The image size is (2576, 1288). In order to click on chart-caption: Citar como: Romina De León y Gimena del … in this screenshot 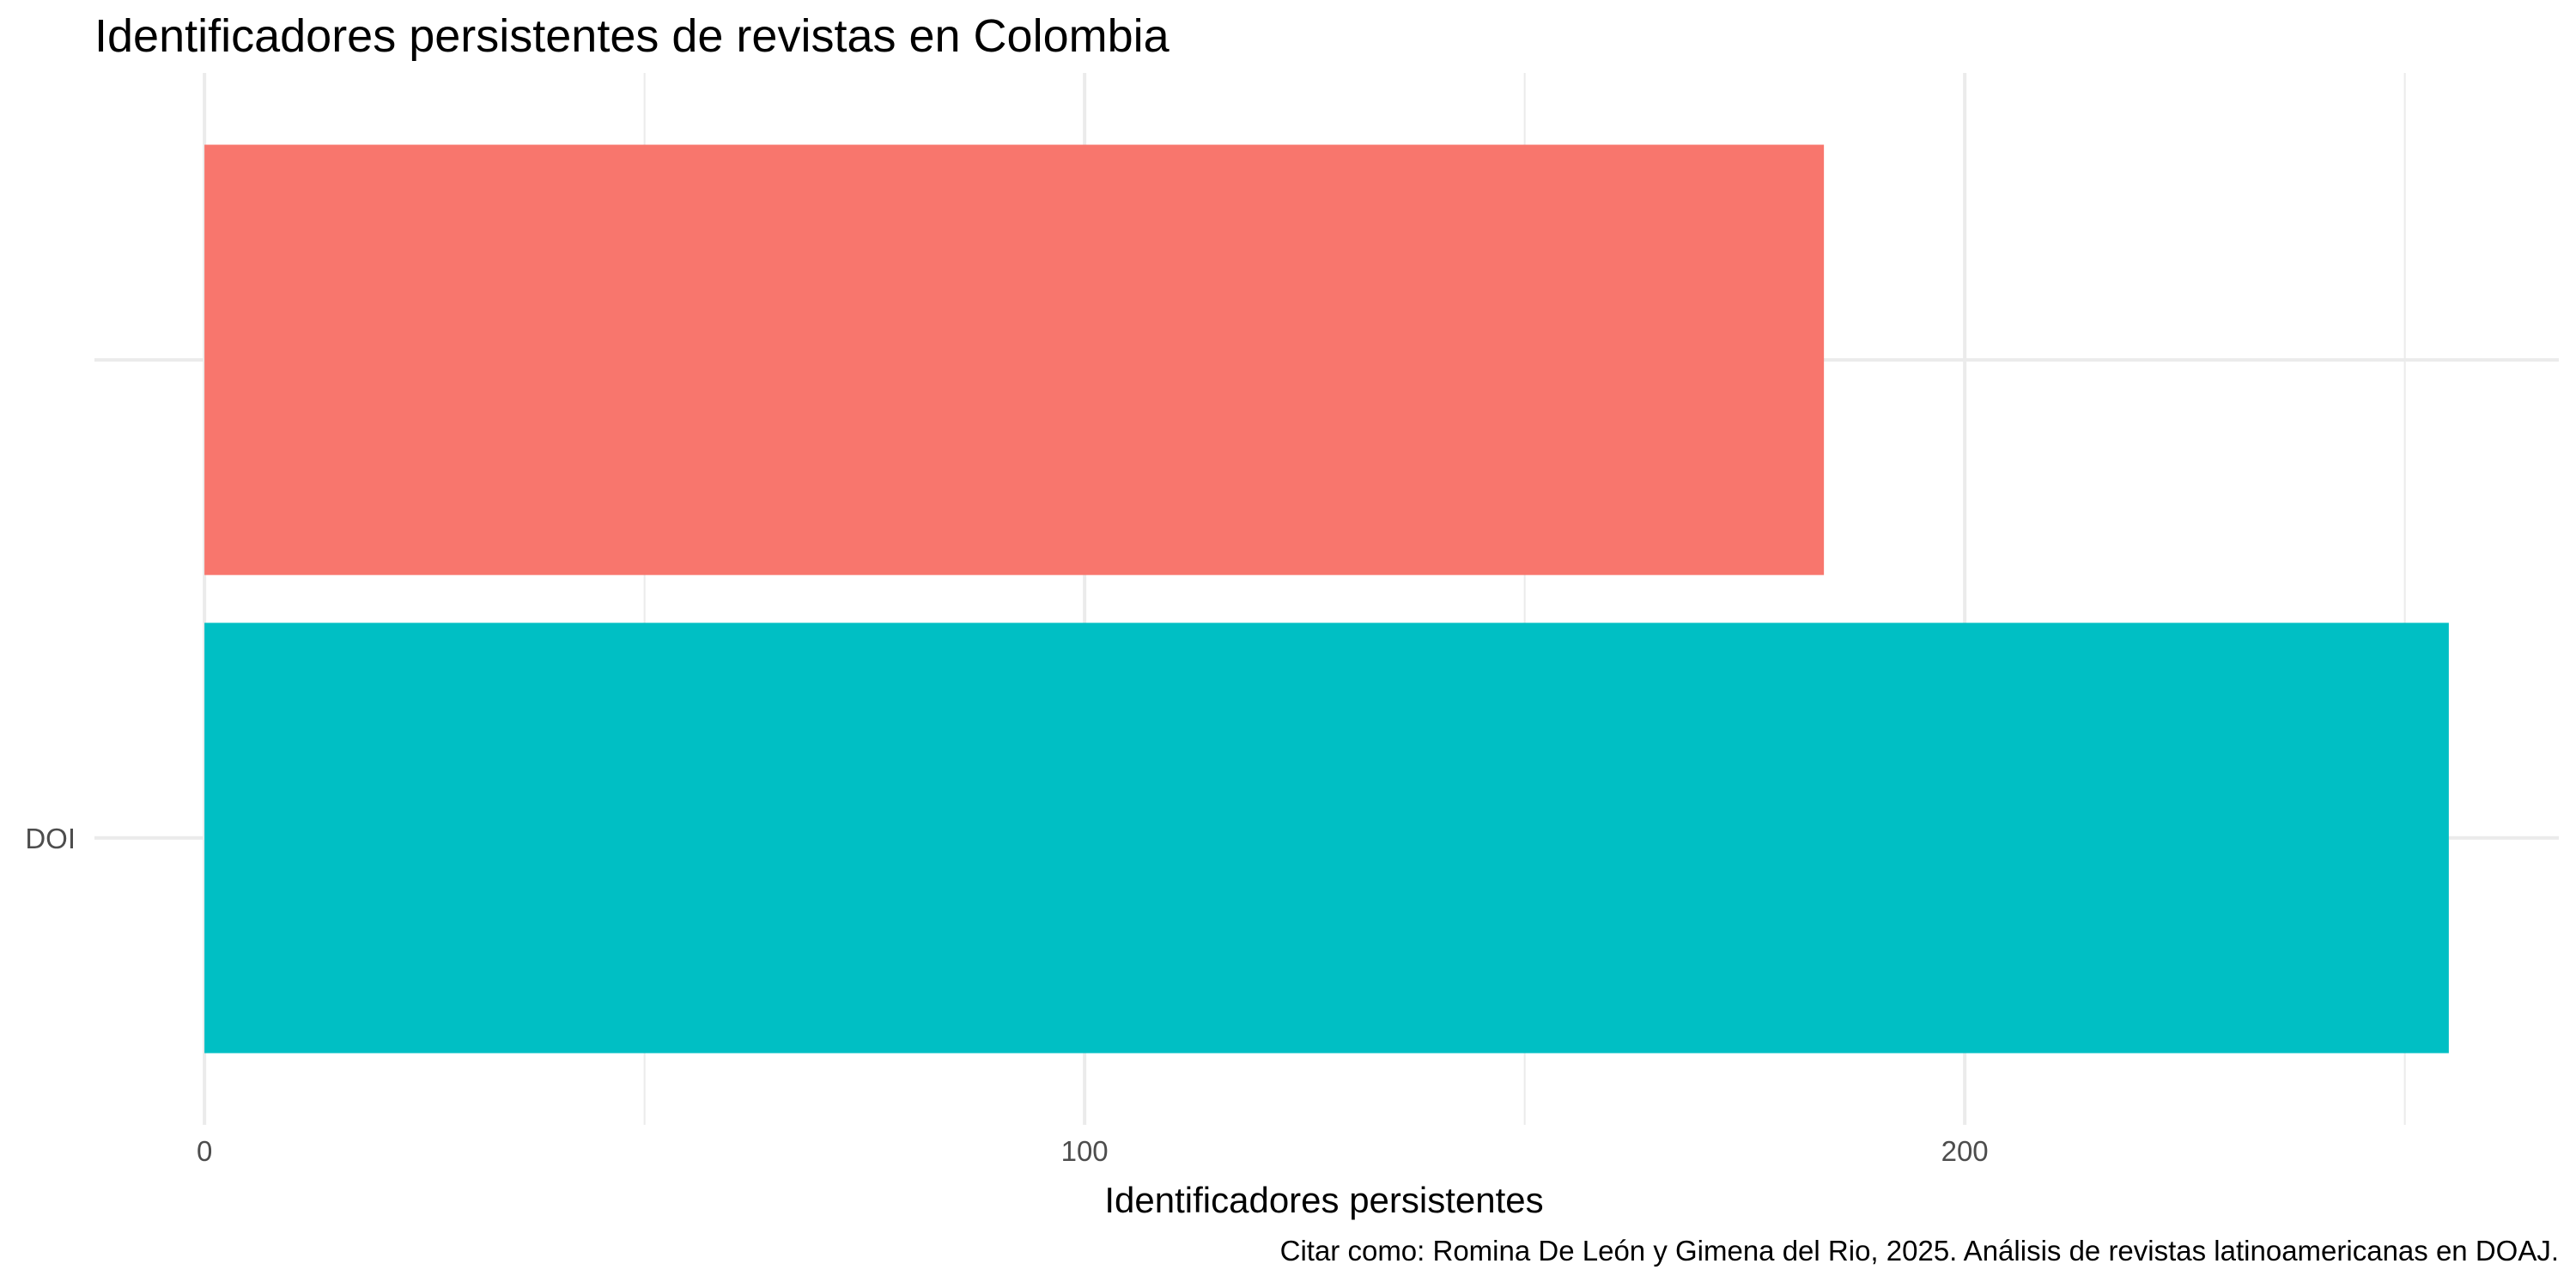, I will do `click(1919, 1251)`.